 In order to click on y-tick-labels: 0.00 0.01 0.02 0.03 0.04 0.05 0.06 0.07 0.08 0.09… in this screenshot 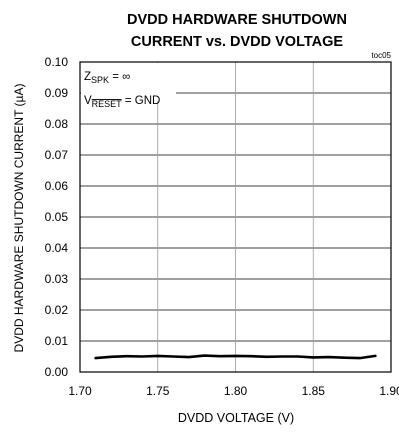, I will do `click(57, 217)`.